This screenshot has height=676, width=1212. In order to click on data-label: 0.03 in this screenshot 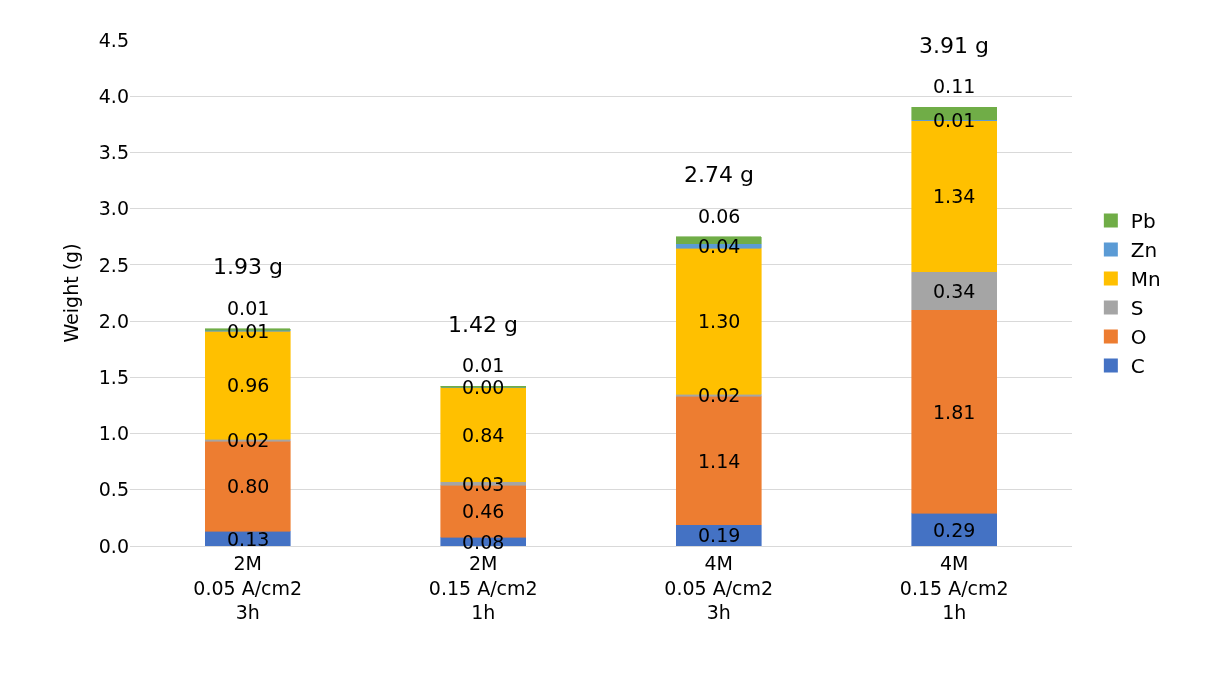, I will do `click(483, 484)`.